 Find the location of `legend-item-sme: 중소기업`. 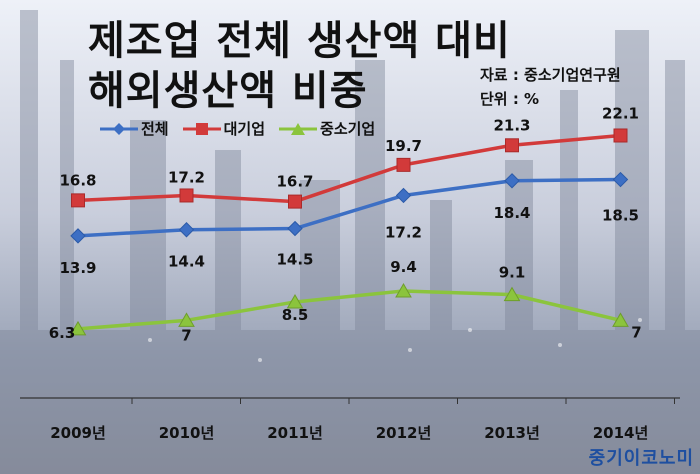

legend-item-sme: 중소기업 is located at coordinates (327, 128).